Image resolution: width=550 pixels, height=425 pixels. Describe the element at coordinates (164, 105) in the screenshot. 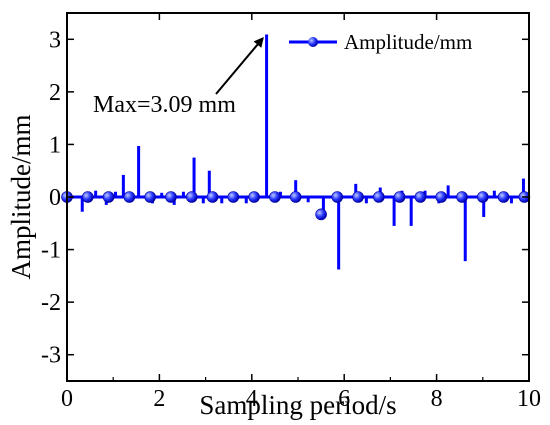

I see `annotation-text: Max=3.09 mm` at that location.